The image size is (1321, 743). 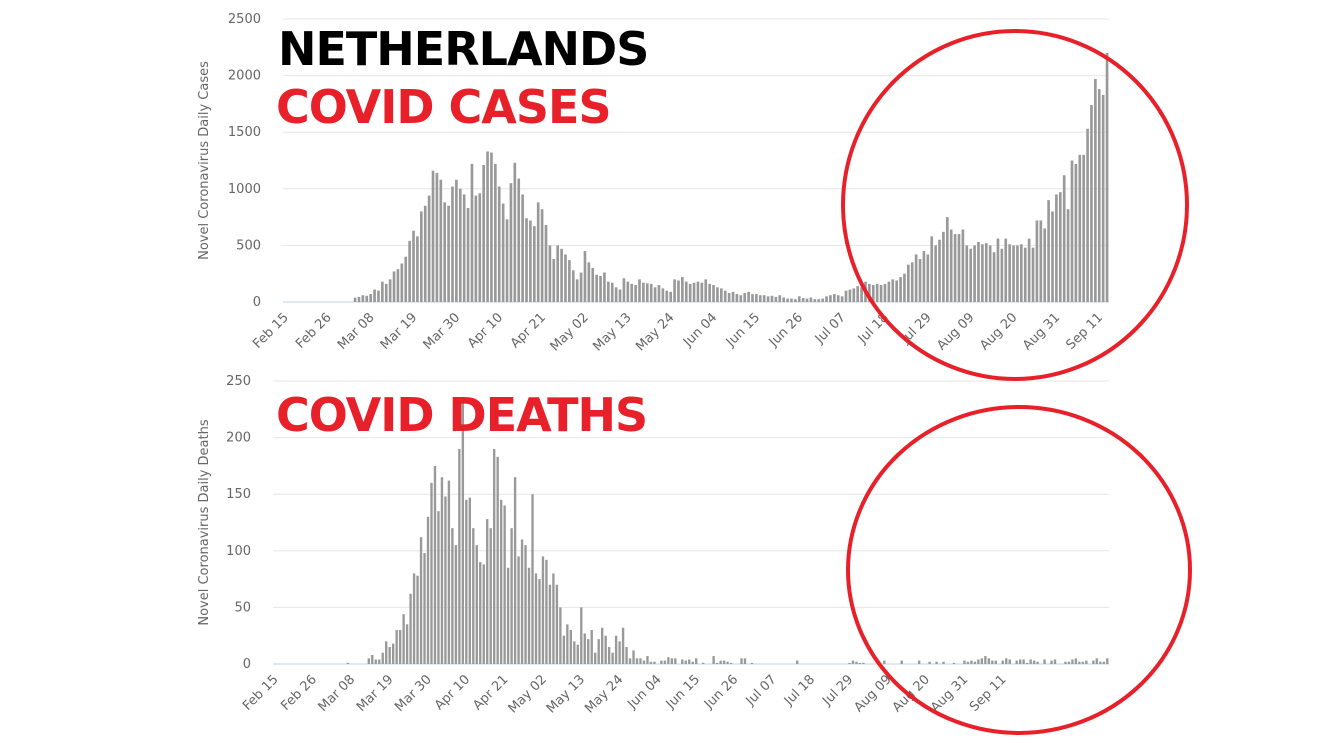 I want to click on cases-x-tick-label: Feb 26, so click(x=314, y=331).